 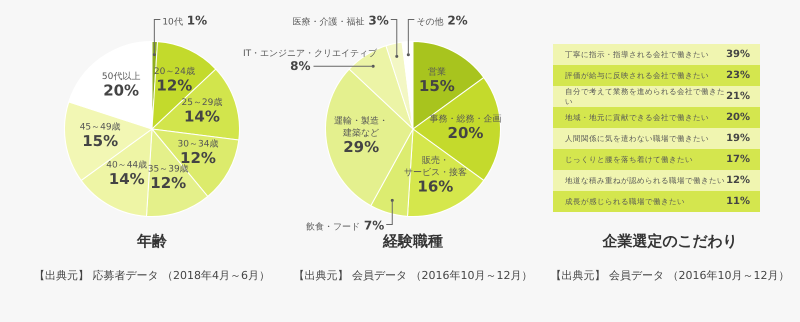 What do you see at coordinates (738, 138) in the screenshot?
I see `data-label: 19%` at bounding box center [738, 138].